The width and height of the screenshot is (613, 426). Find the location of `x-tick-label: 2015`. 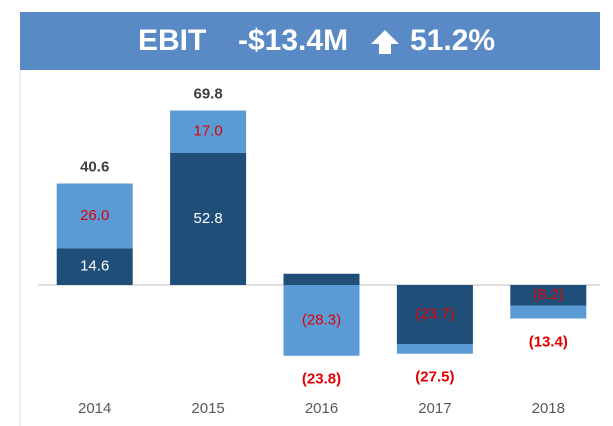

x-tick-label: 2015 is located at coordinates (207, 408).